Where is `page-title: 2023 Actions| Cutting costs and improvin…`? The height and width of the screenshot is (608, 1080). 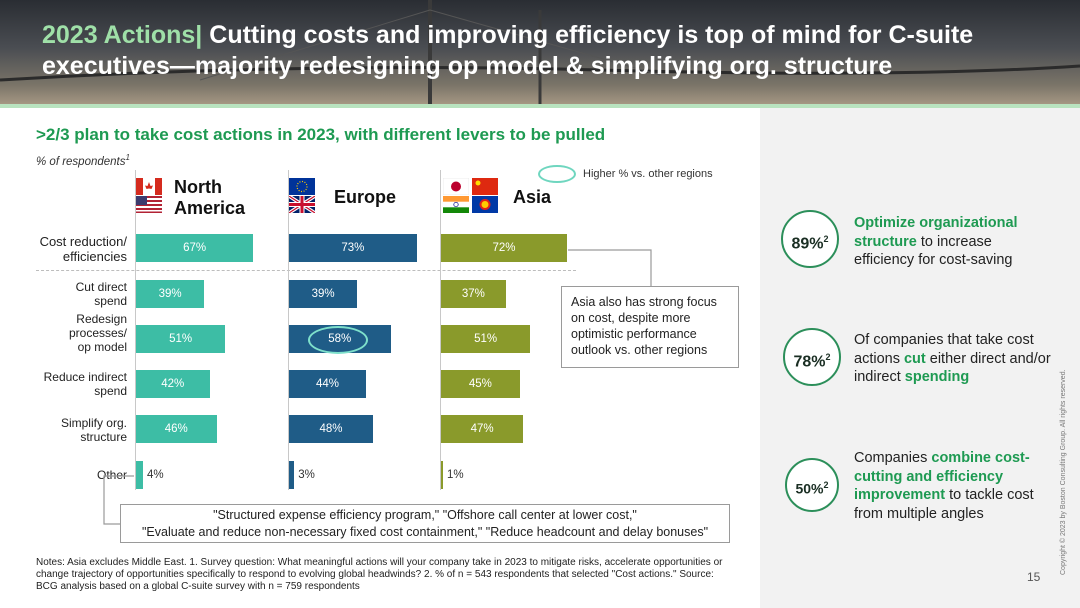 page-title: 2023 Actions| Cutting costs and improvin… is located at coordinates (542, 51).